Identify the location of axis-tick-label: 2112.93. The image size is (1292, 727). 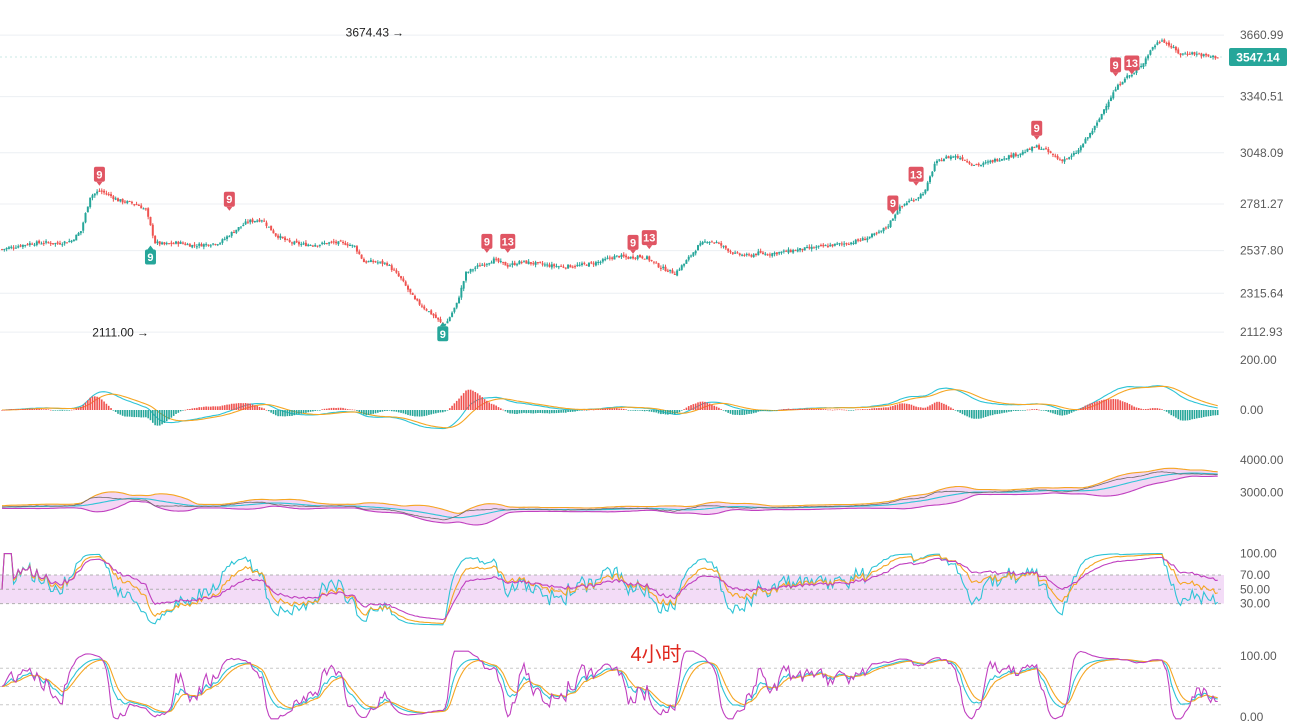
(1261, 332).